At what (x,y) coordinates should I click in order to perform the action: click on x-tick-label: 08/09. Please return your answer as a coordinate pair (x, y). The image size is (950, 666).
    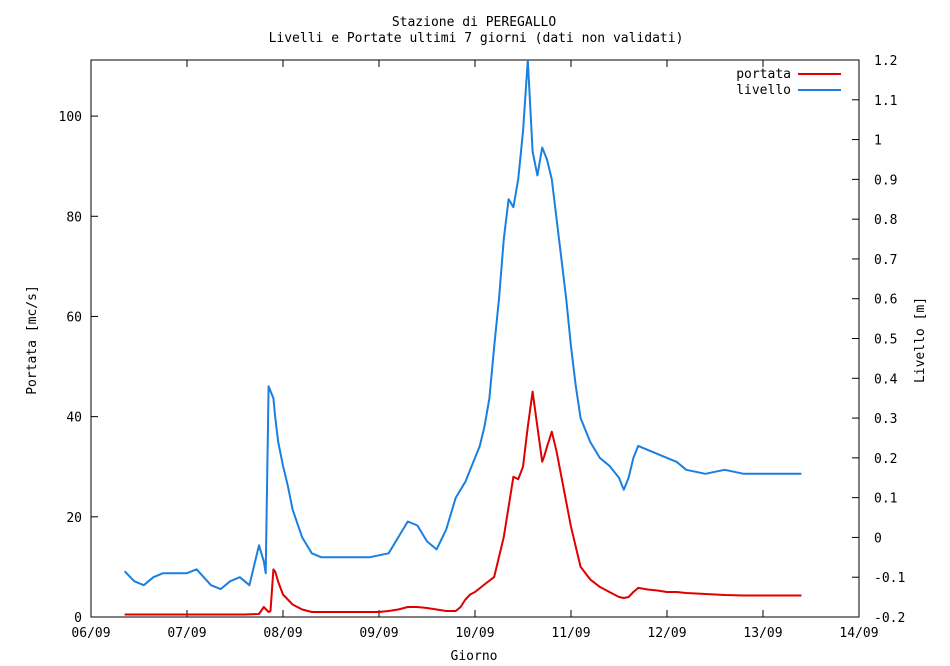
    Looking at the image, I should click on (282, 633).